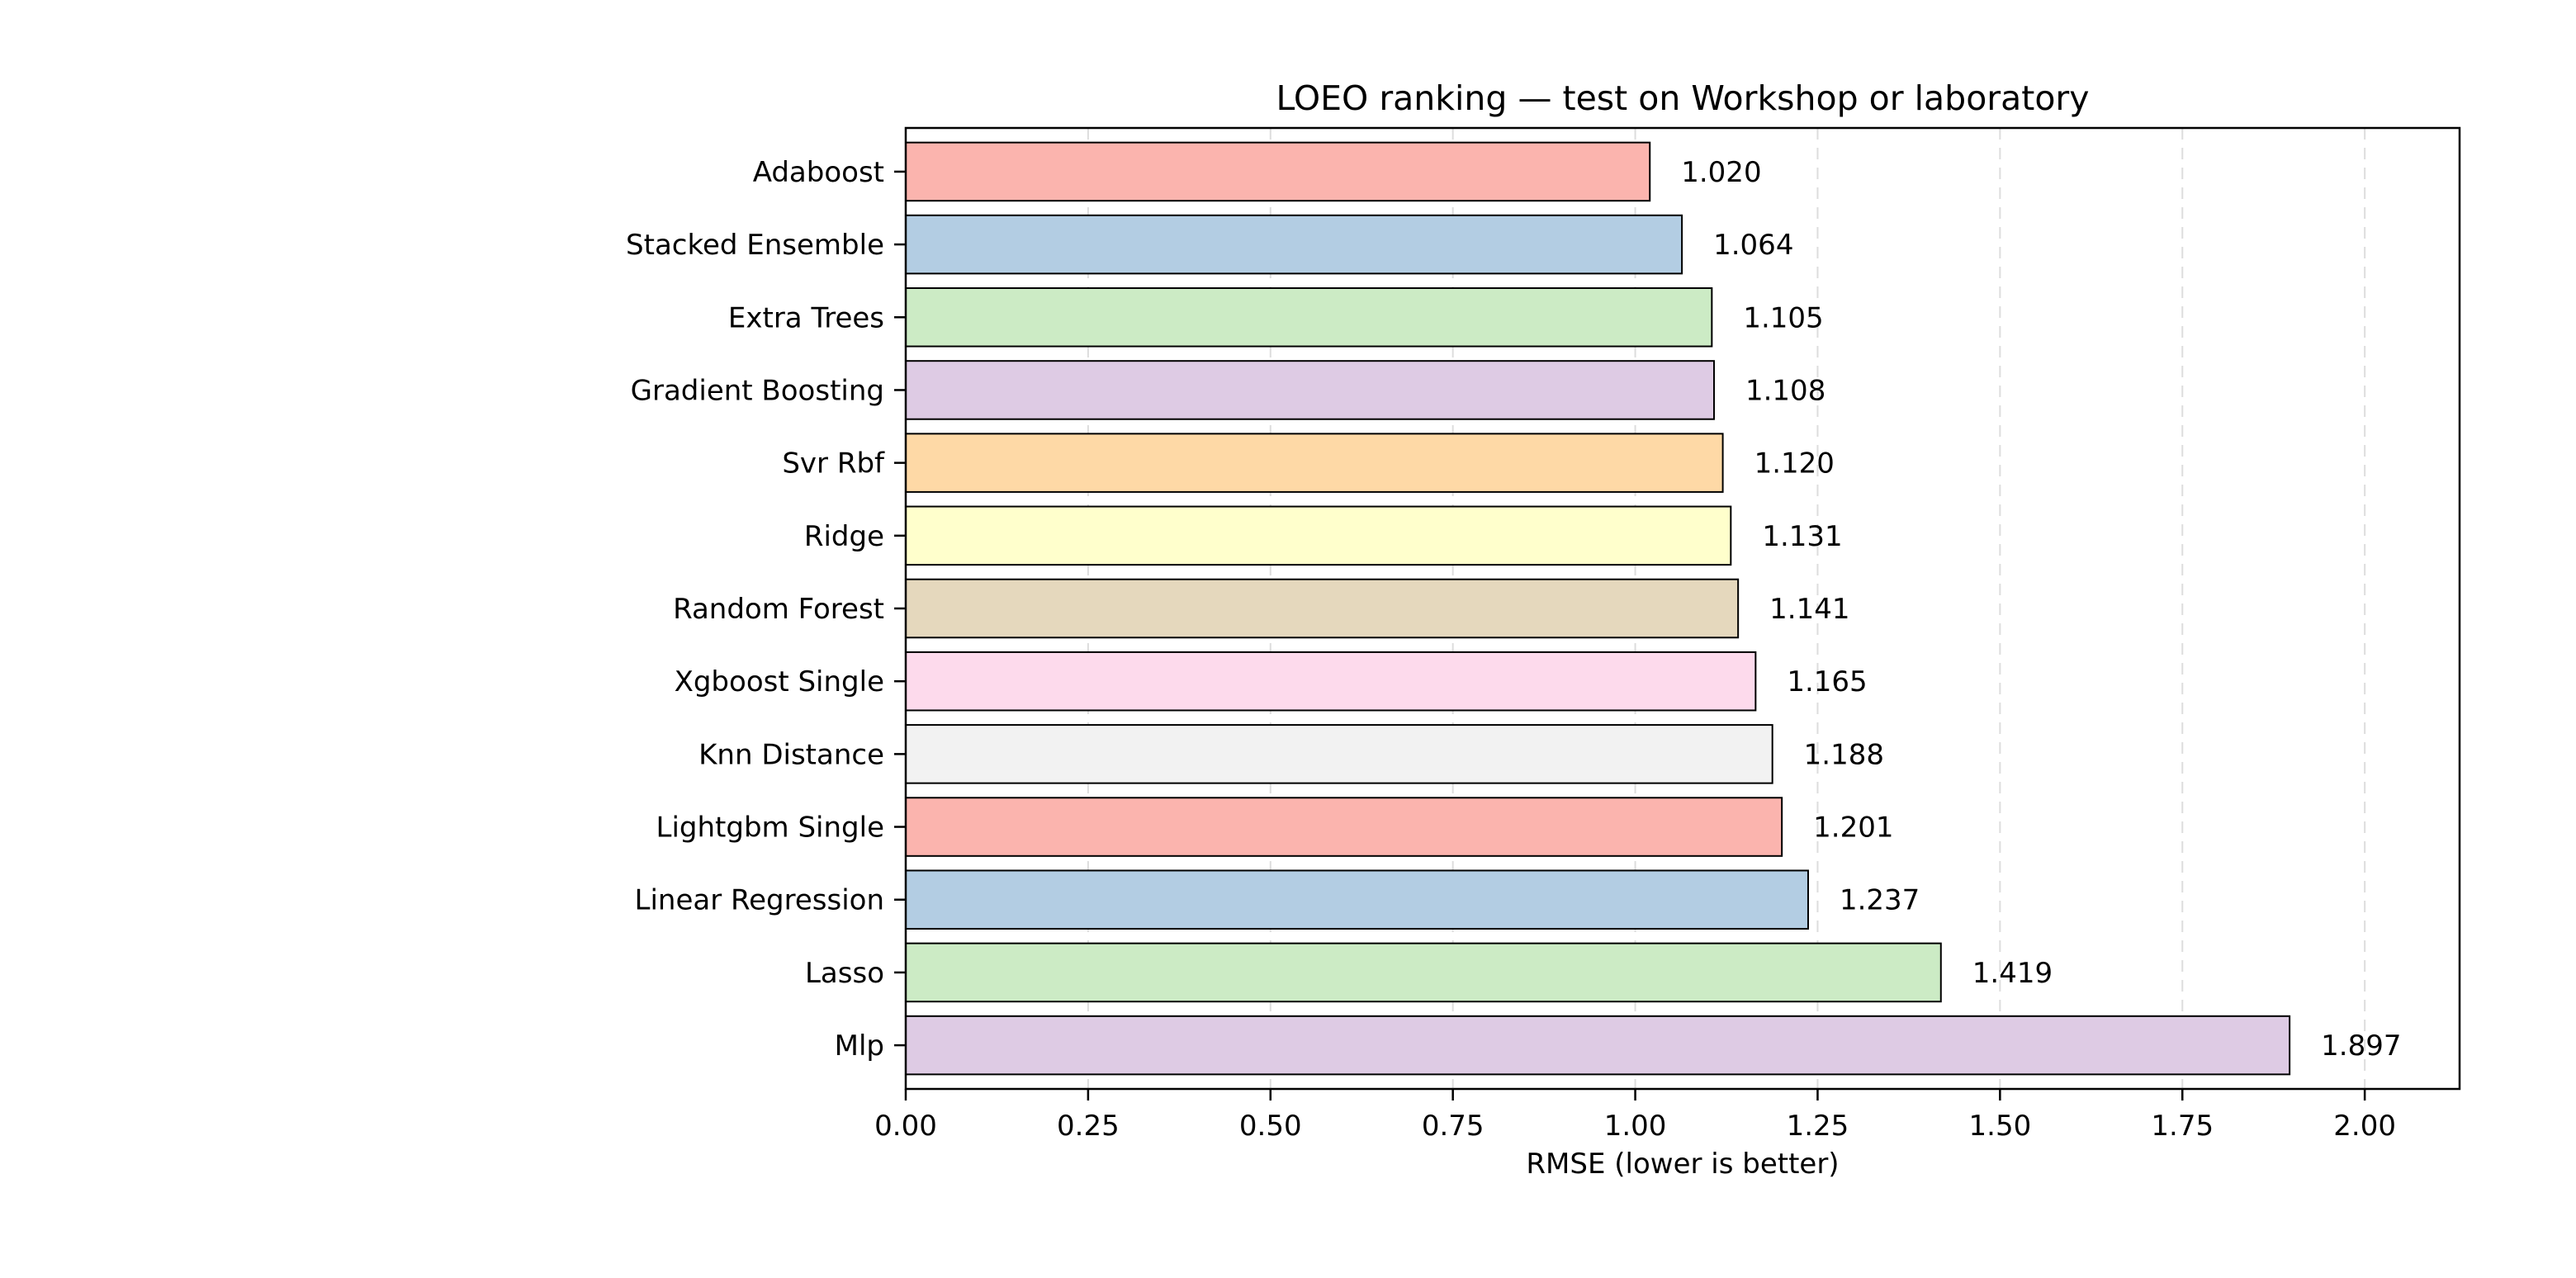  What do you see at coordinates (1753, 245) in the screenshot?
I see `value-label: 1.064` at bounding box center [1753, 245].